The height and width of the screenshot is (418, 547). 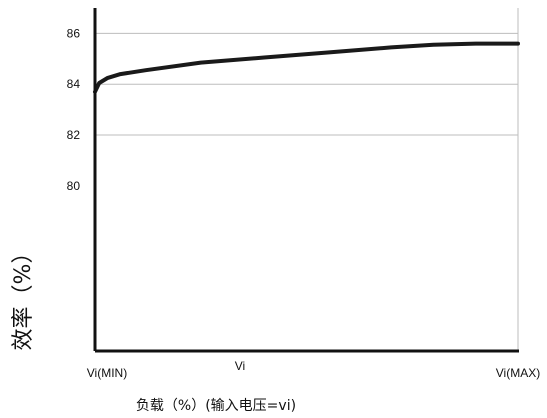 I want to click on y-tick-label: 84, so click(x=74, y=84).